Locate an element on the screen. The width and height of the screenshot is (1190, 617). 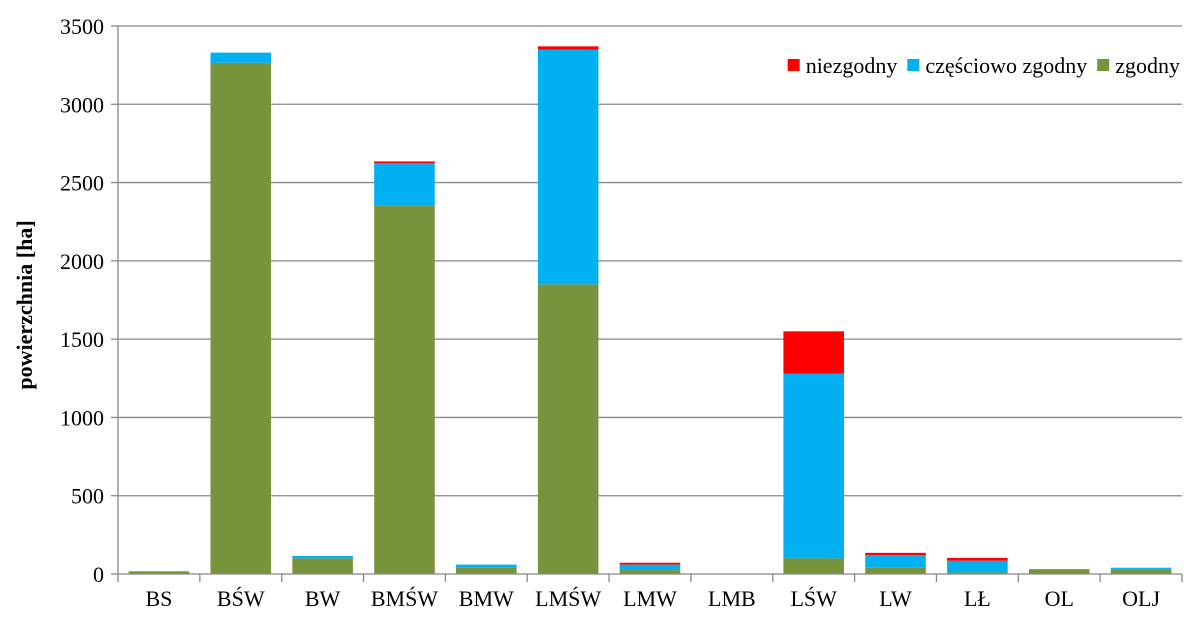
x-tick-label: BW is located at coordinates (323, 598).